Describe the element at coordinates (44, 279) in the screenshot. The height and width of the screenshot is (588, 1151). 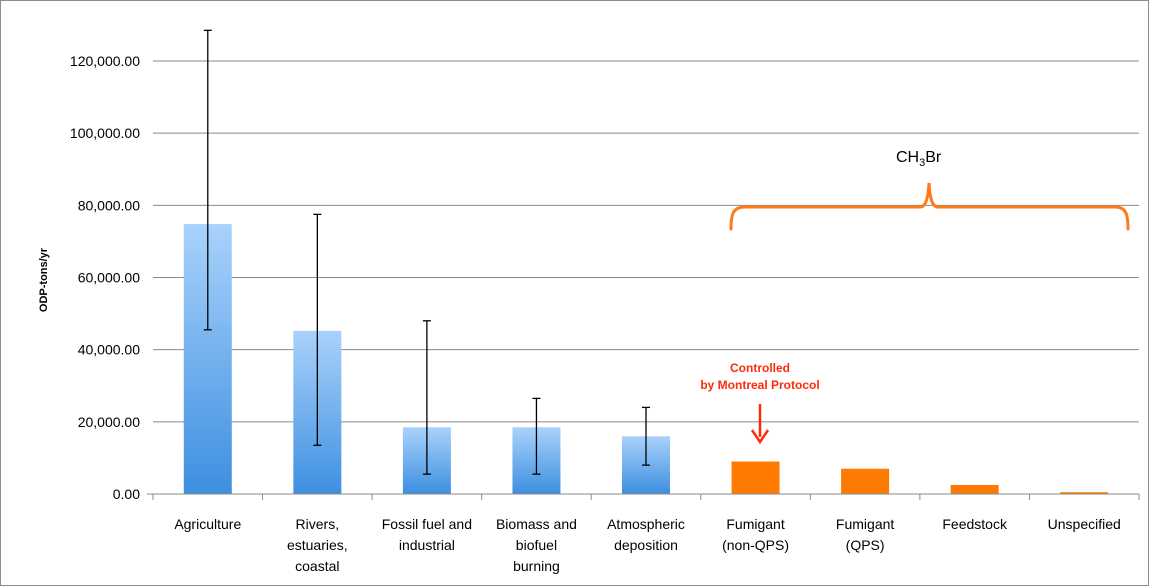
I see `y-axis-label: ODP-tons/yr` at that location.